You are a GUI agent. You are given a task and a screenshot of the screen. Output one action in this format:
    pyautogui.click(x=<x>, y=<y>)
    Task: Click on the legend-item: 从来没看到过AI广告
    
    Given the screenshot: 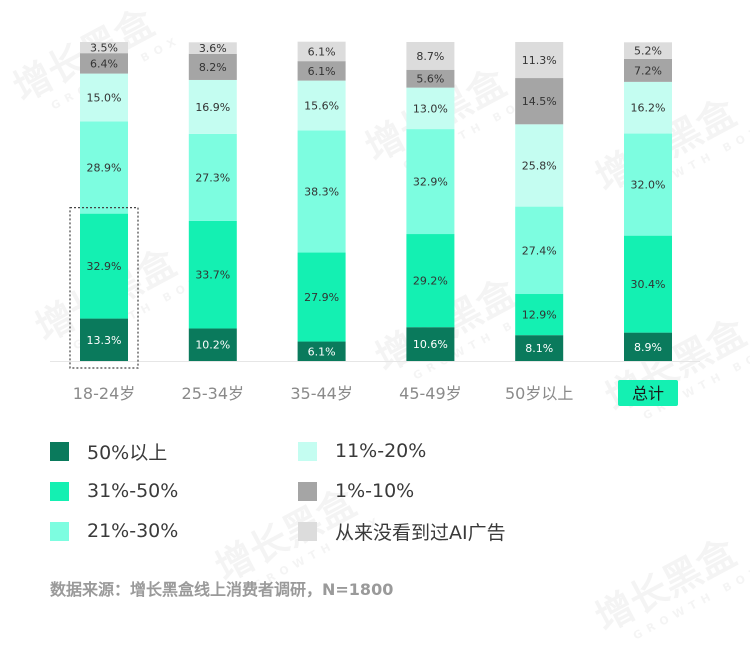 What is the action you would take?
    pyautogui.click(x=402, y=531)
    